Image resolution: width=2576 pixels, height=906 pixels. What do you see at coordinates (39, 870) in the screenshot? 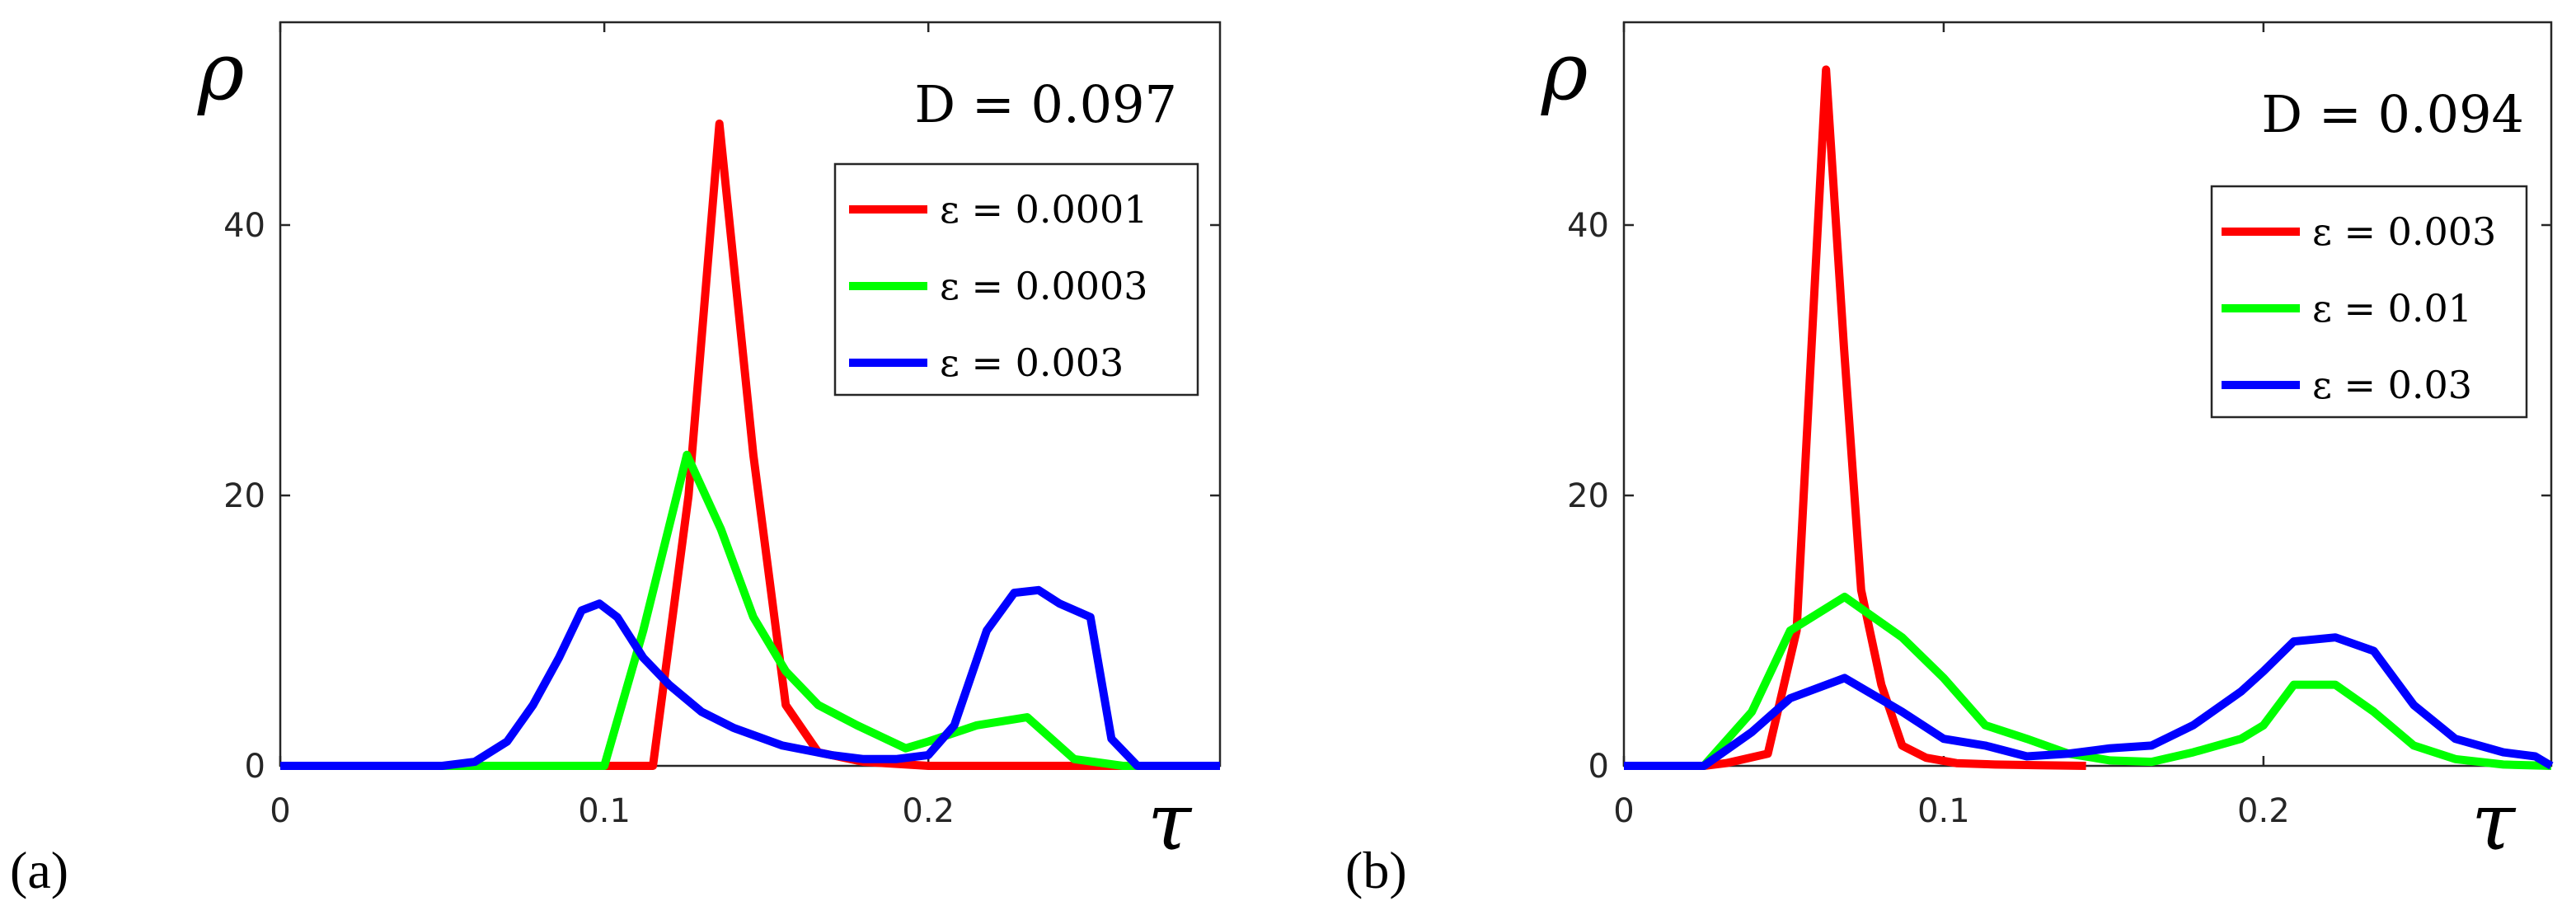
I see `panel-label: (a)` at bounding box center [39, 870].